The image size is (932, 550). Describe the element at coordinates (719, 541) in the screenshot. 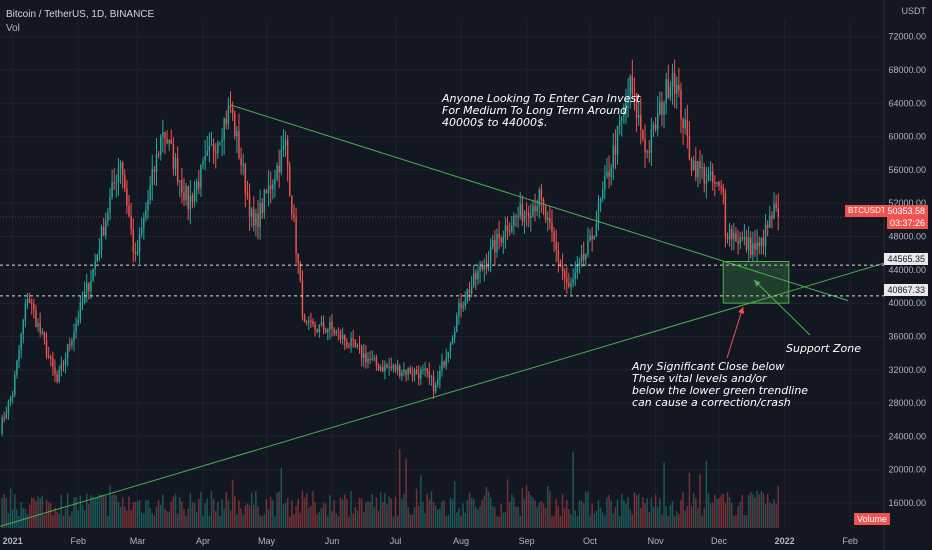

I see `x-tick-label: Dec` at that location.